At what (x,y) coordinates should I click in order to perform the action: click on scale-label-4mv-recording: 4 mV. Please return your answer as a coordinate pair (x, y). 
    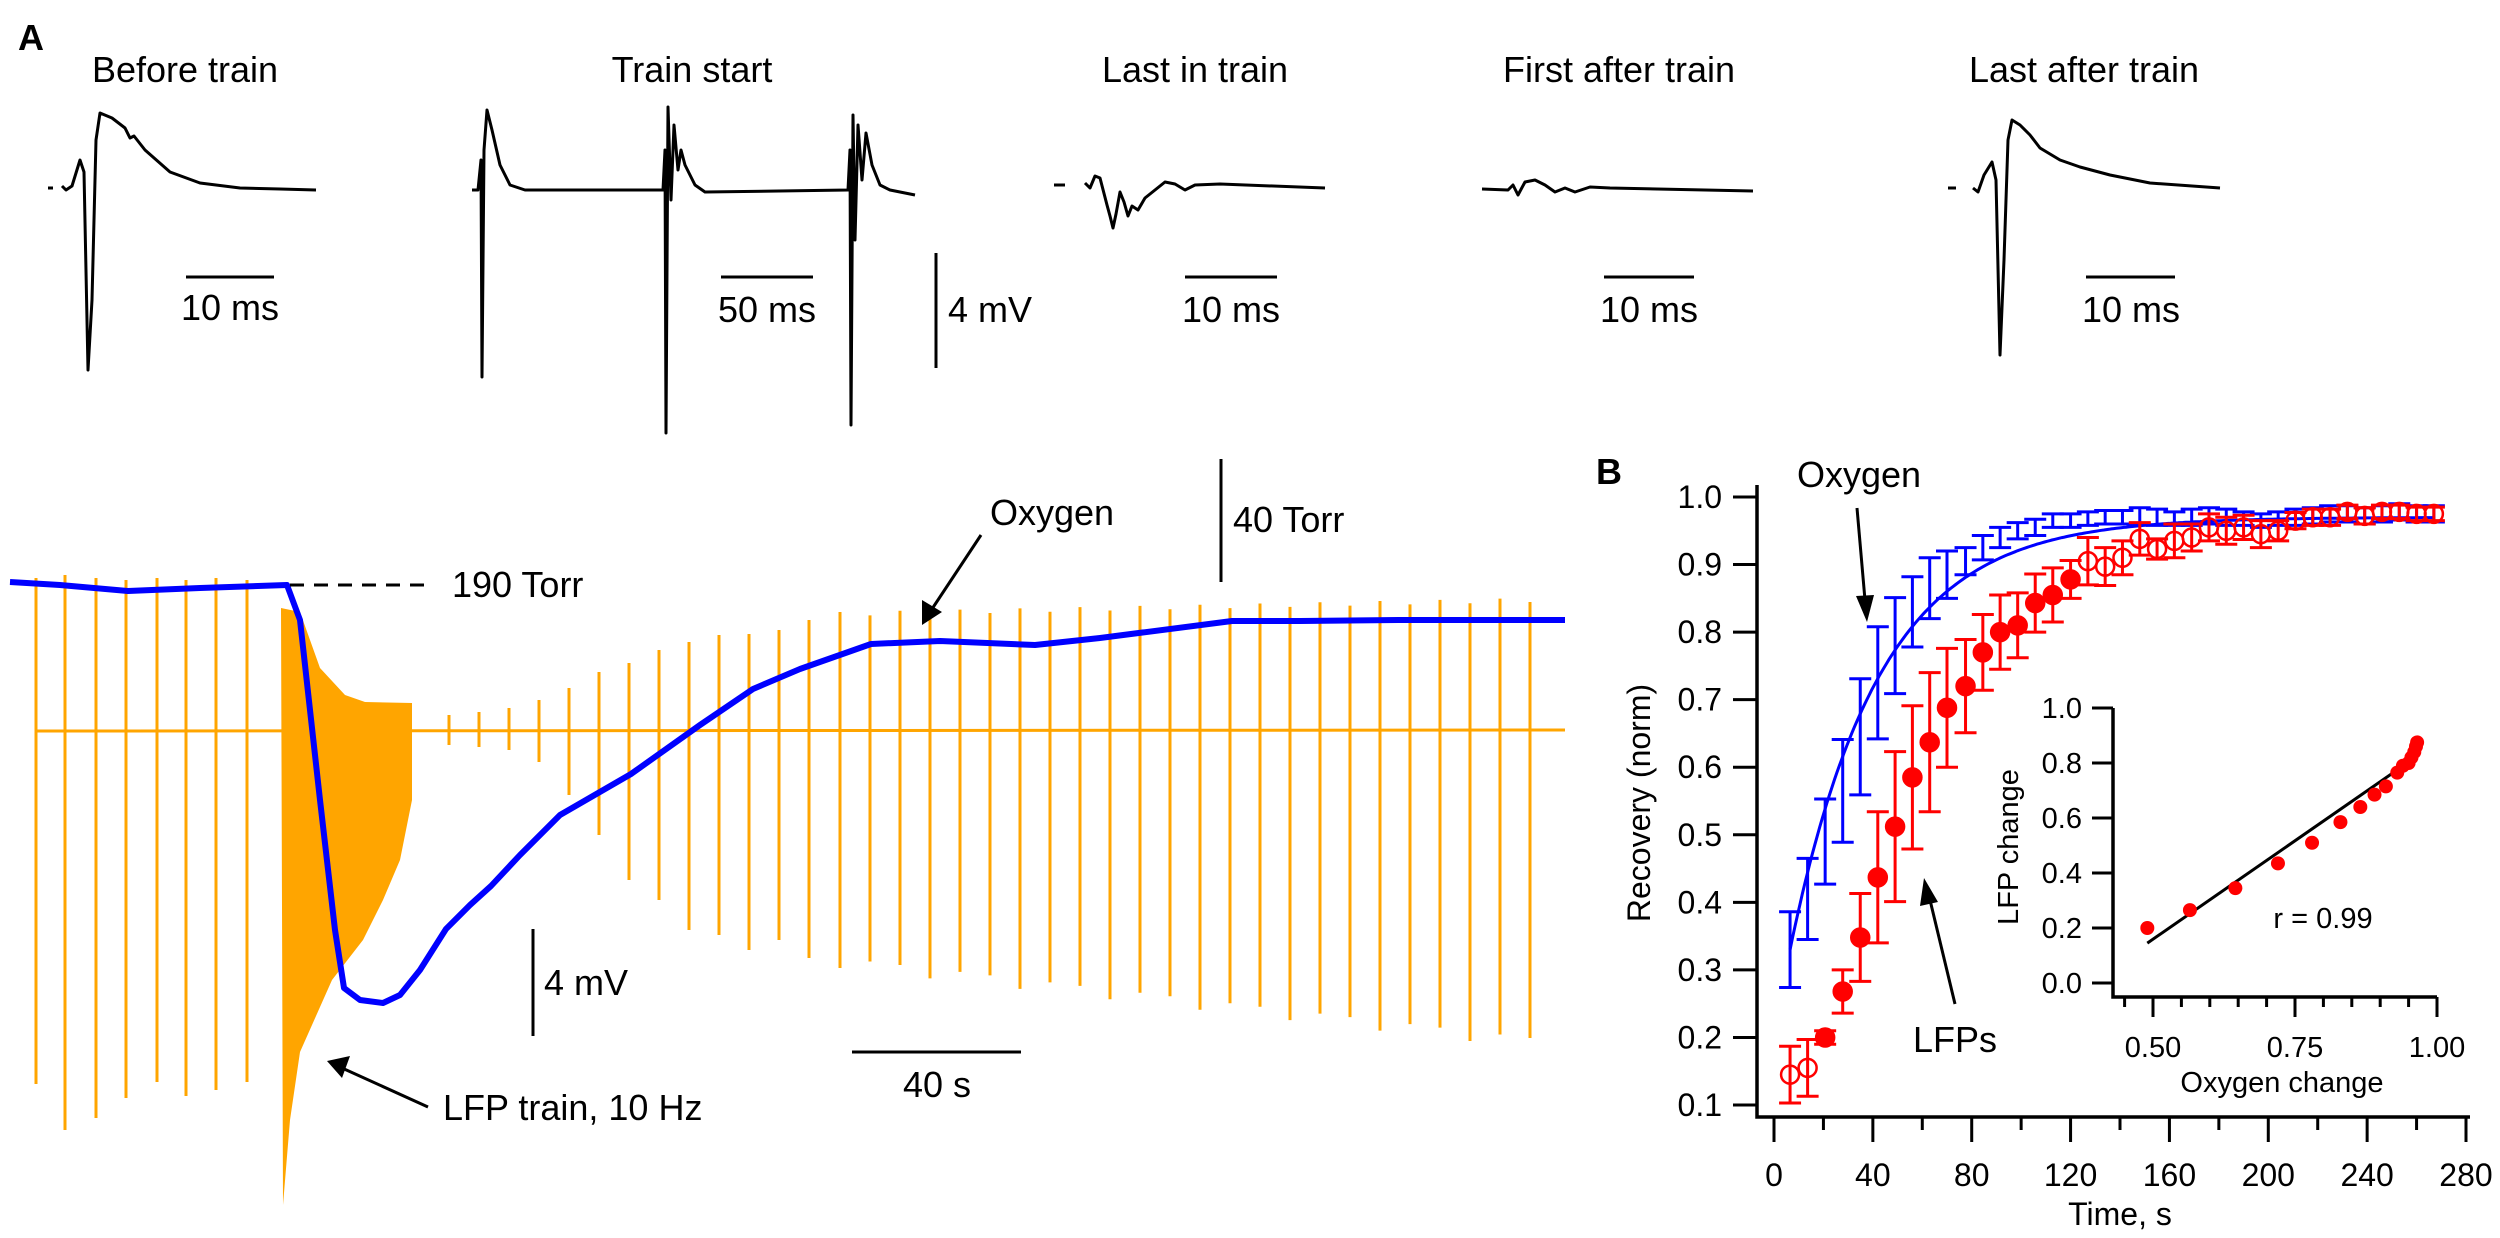
    Looking at the image, I should click on (586, 982).